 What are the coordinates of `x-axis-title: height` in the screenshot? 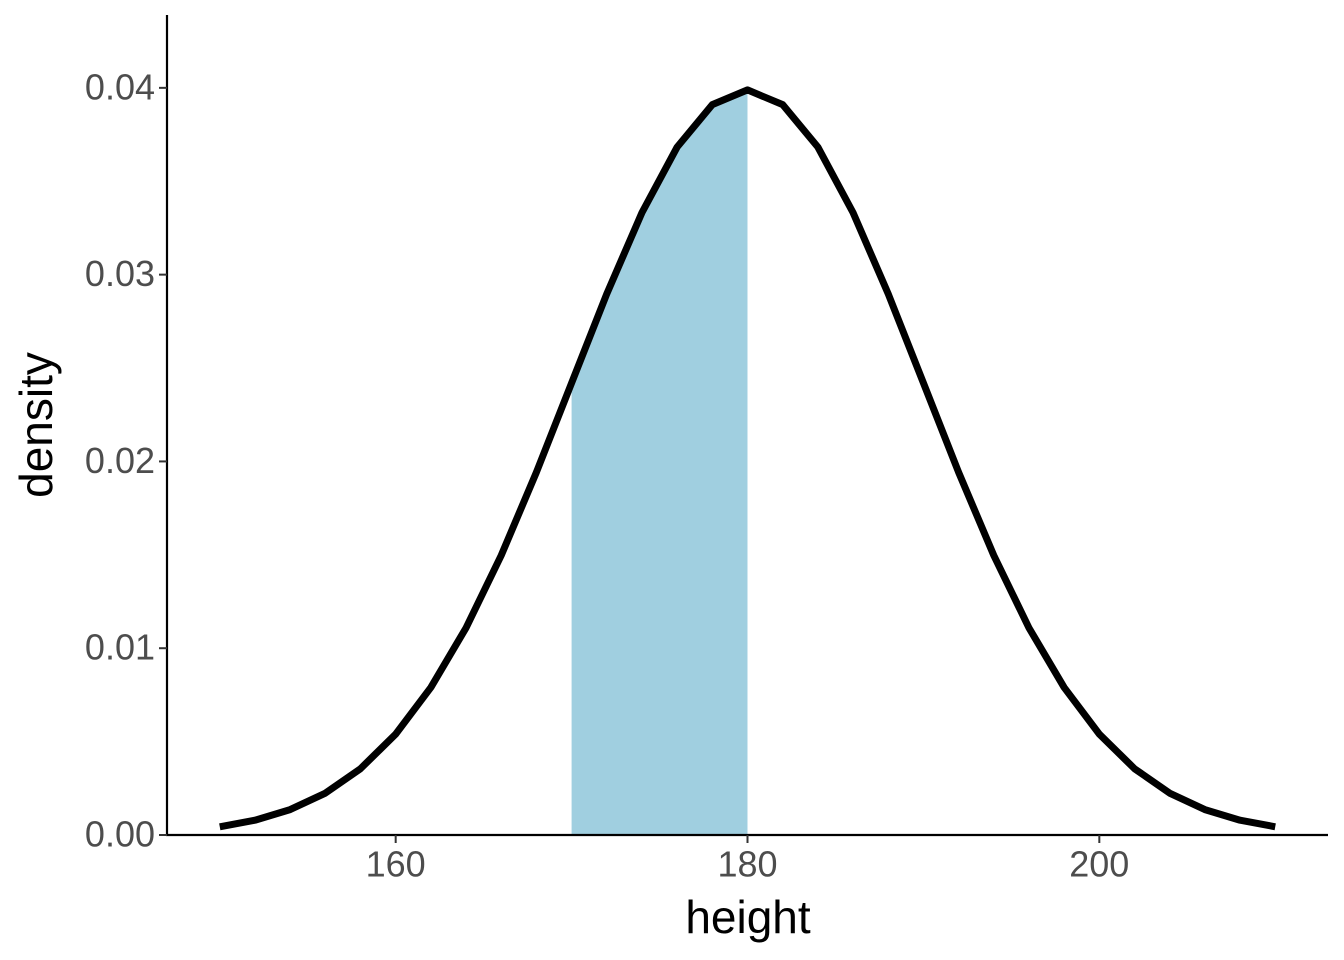 It's located at (748, 917).